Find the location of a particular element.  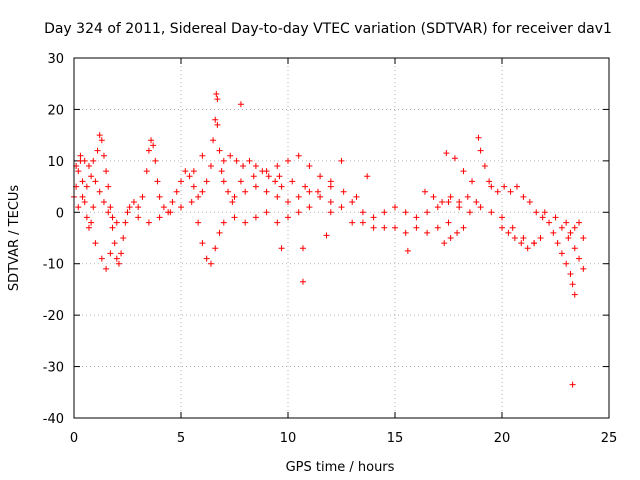

y-axis-label: SDTVAR / TECUs is located at coordinates (14, 238).